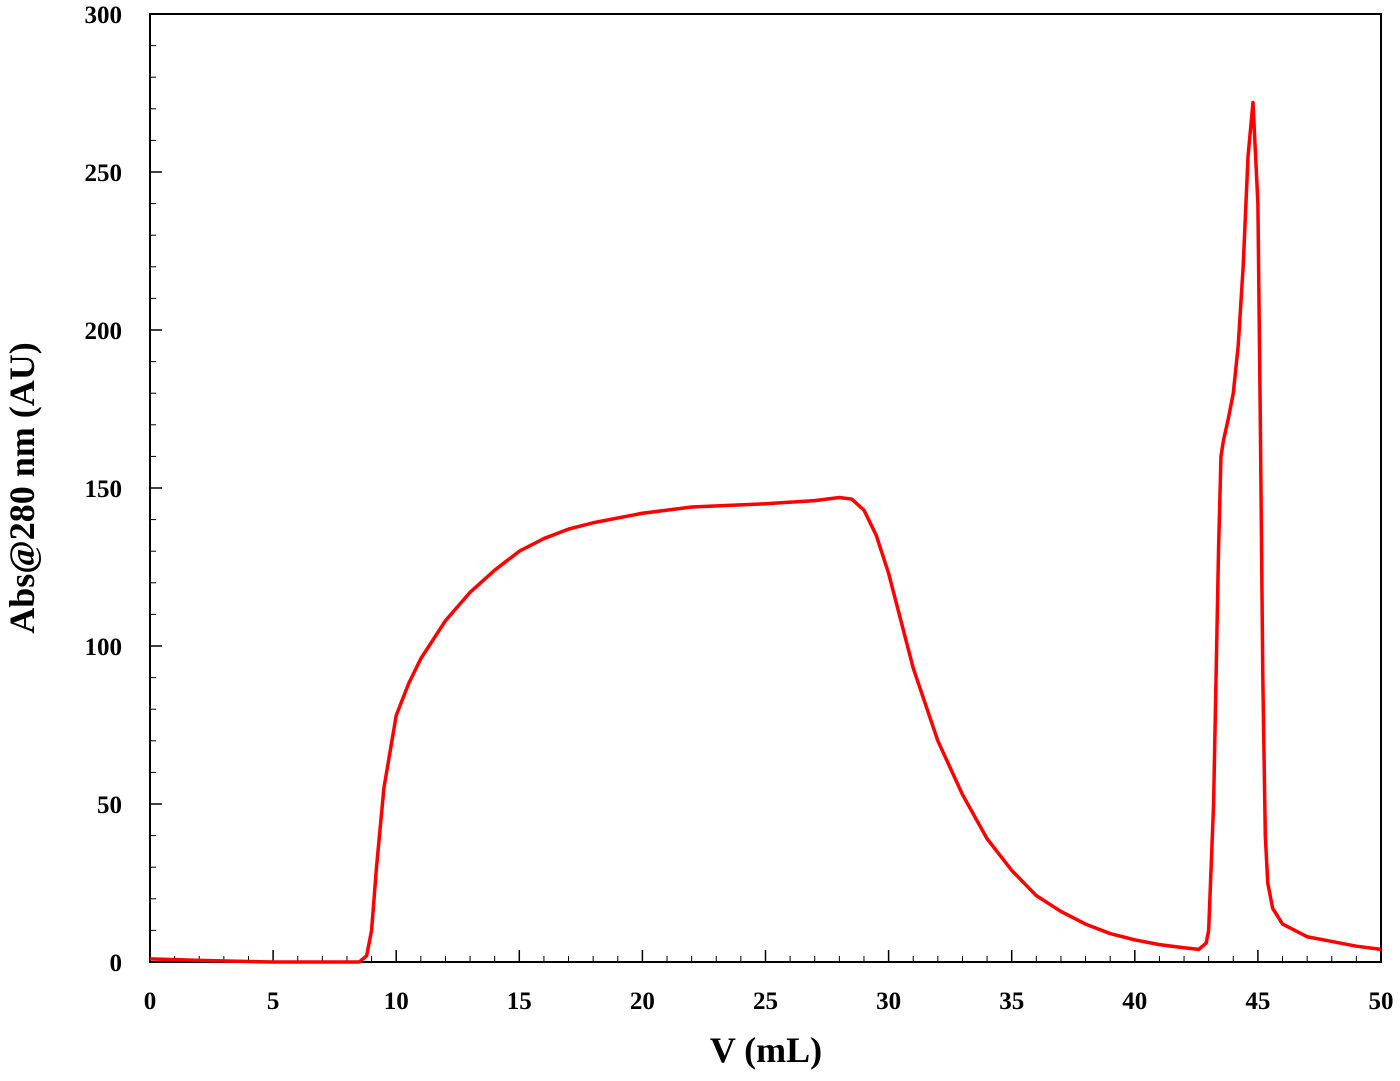 Image resolution: width=1400 pixels, height=1081 pixels. I want to click on y-axis-title: Abs@280 nm (AU), so click(22, 488).